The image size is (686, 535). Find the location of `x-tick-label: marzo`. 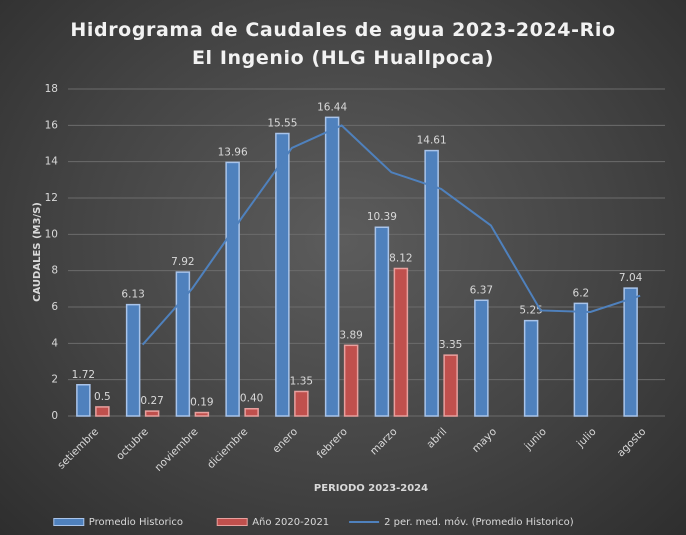

x-tick-label: marzo is located at coordinates (384, 442).